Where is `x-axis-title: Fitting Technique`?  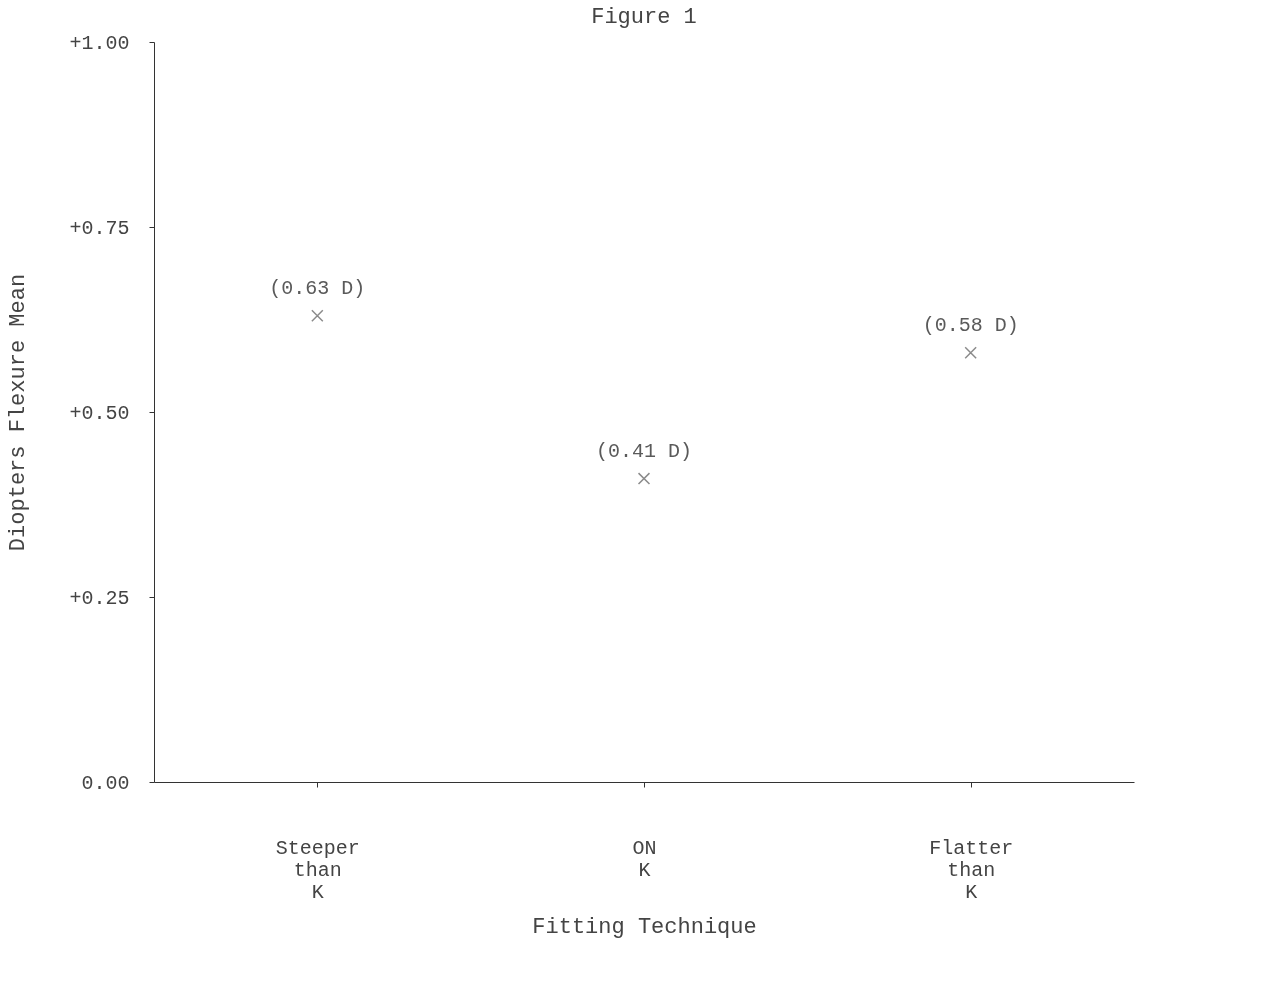 x-axis-title: Fitting Technique is located at coordinates (644, 927).